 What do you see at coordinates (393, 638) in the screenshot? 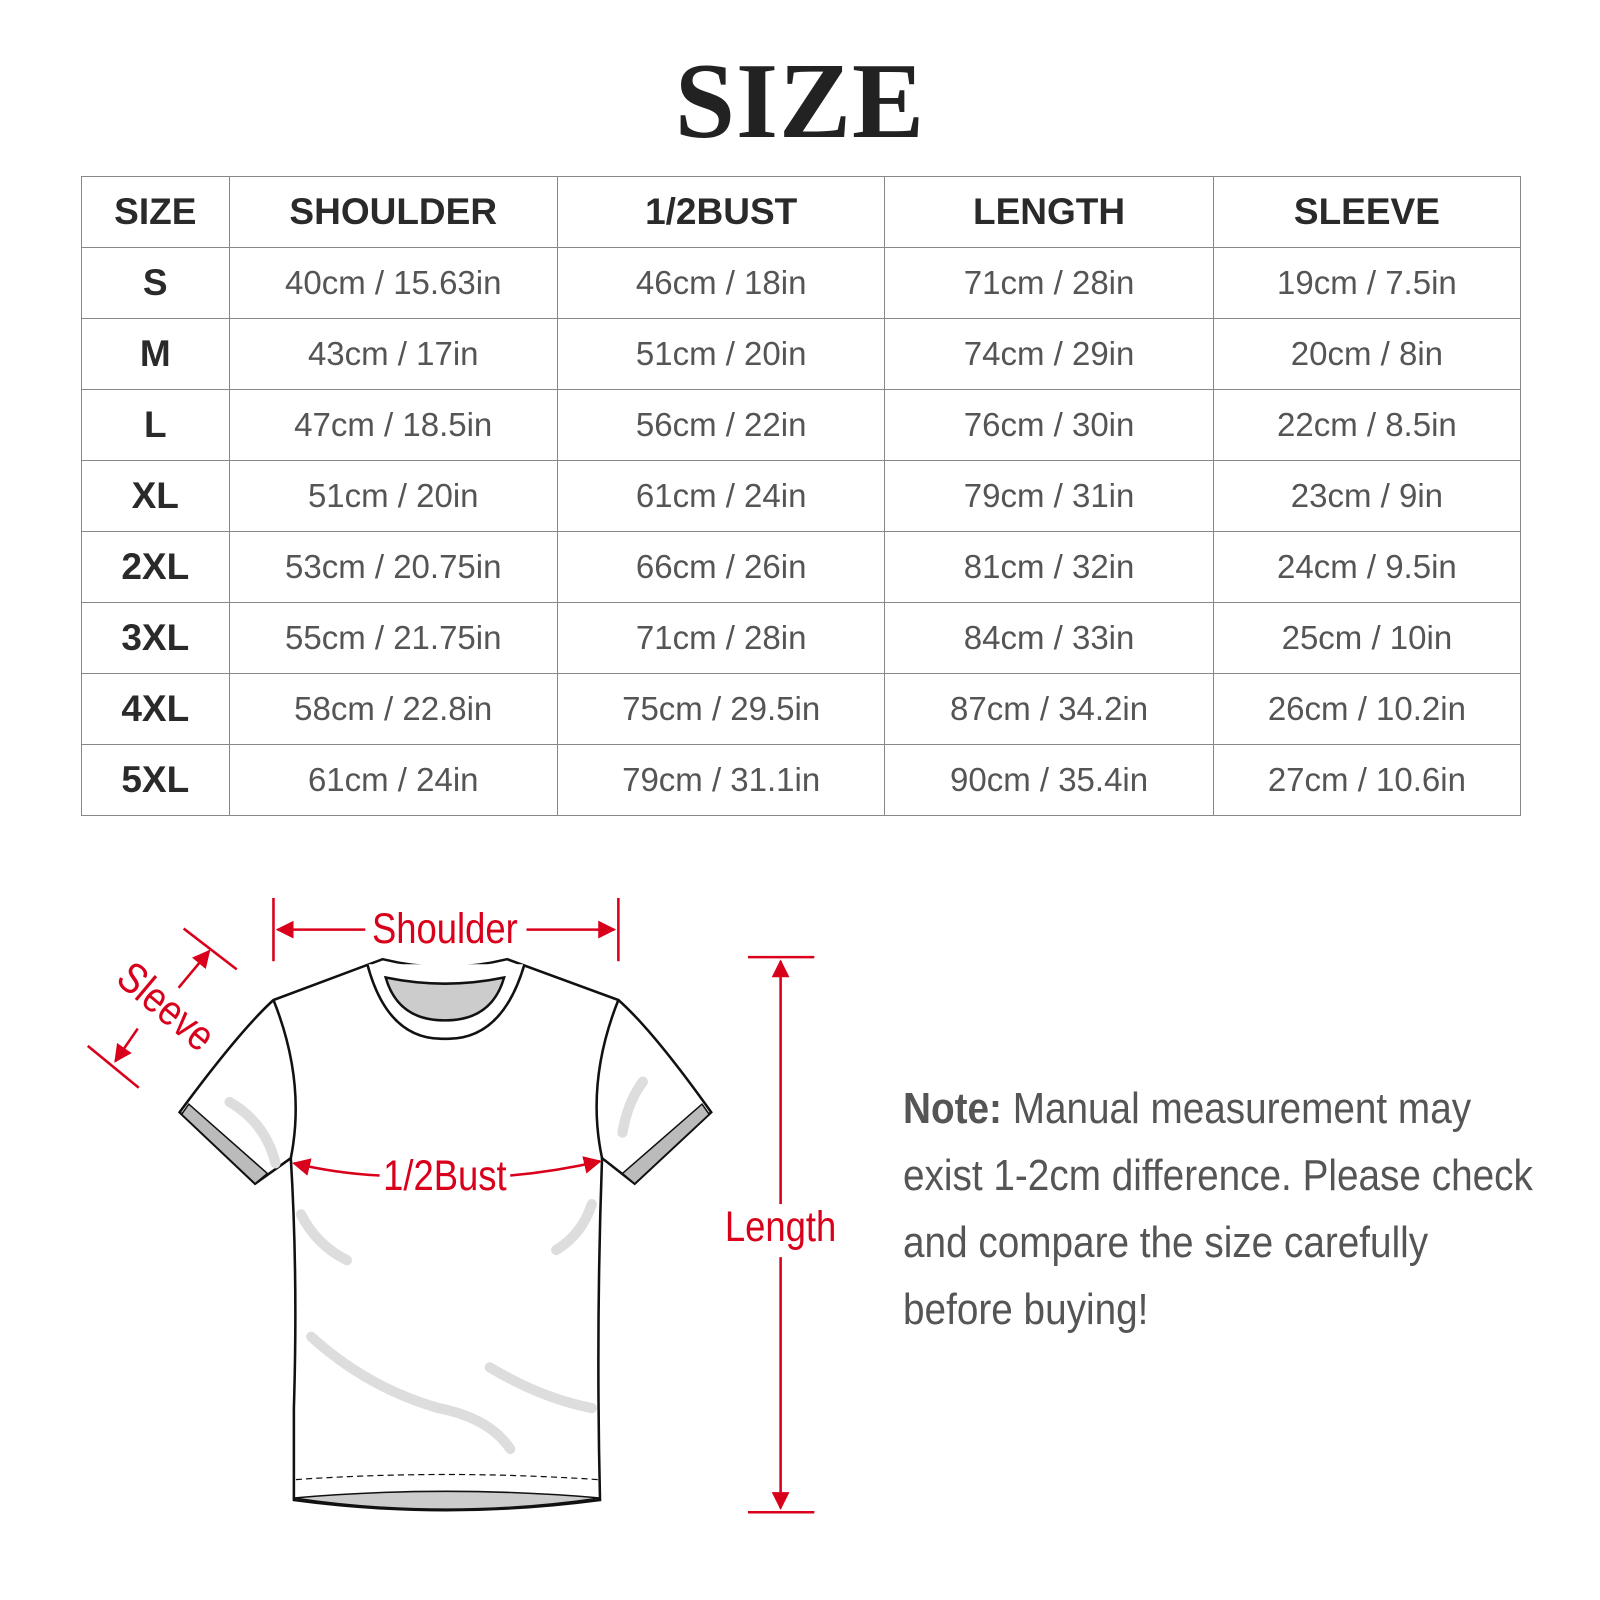
I see `measurement-cell: 55cm / 21.75in` at bounding box center [393, 638].